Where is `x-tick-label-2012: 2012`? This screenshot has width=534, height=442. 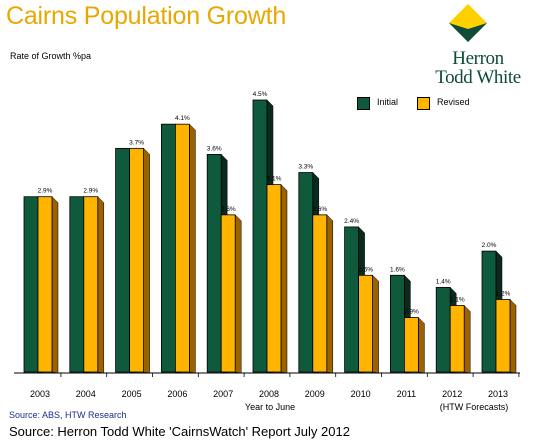 x-tick-label-2012: 2012 is located at coordinates (452, 394).